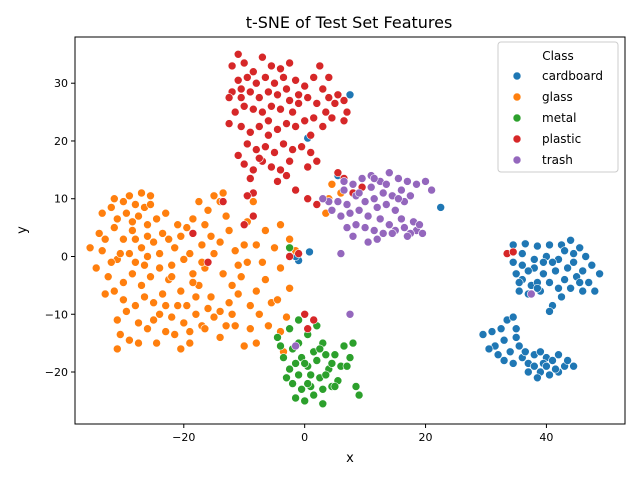 This screenshot has height=484, width=640. I want to click on legend-label-trash: trash, so click(557, 160).